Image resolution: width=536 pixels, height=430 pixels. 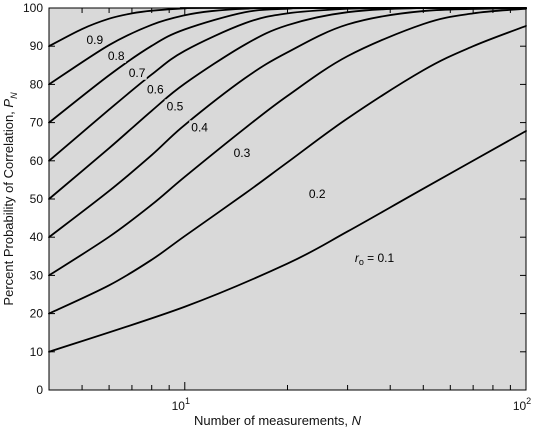 I want to click on y-tick-label: 0, so click(x=39, y=390).